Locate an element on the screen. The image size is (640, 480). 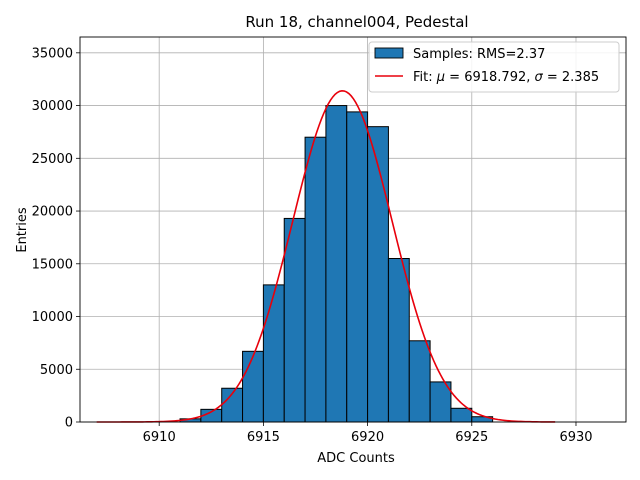
y-axis-label: Entries is located at coordinates (22, 230).